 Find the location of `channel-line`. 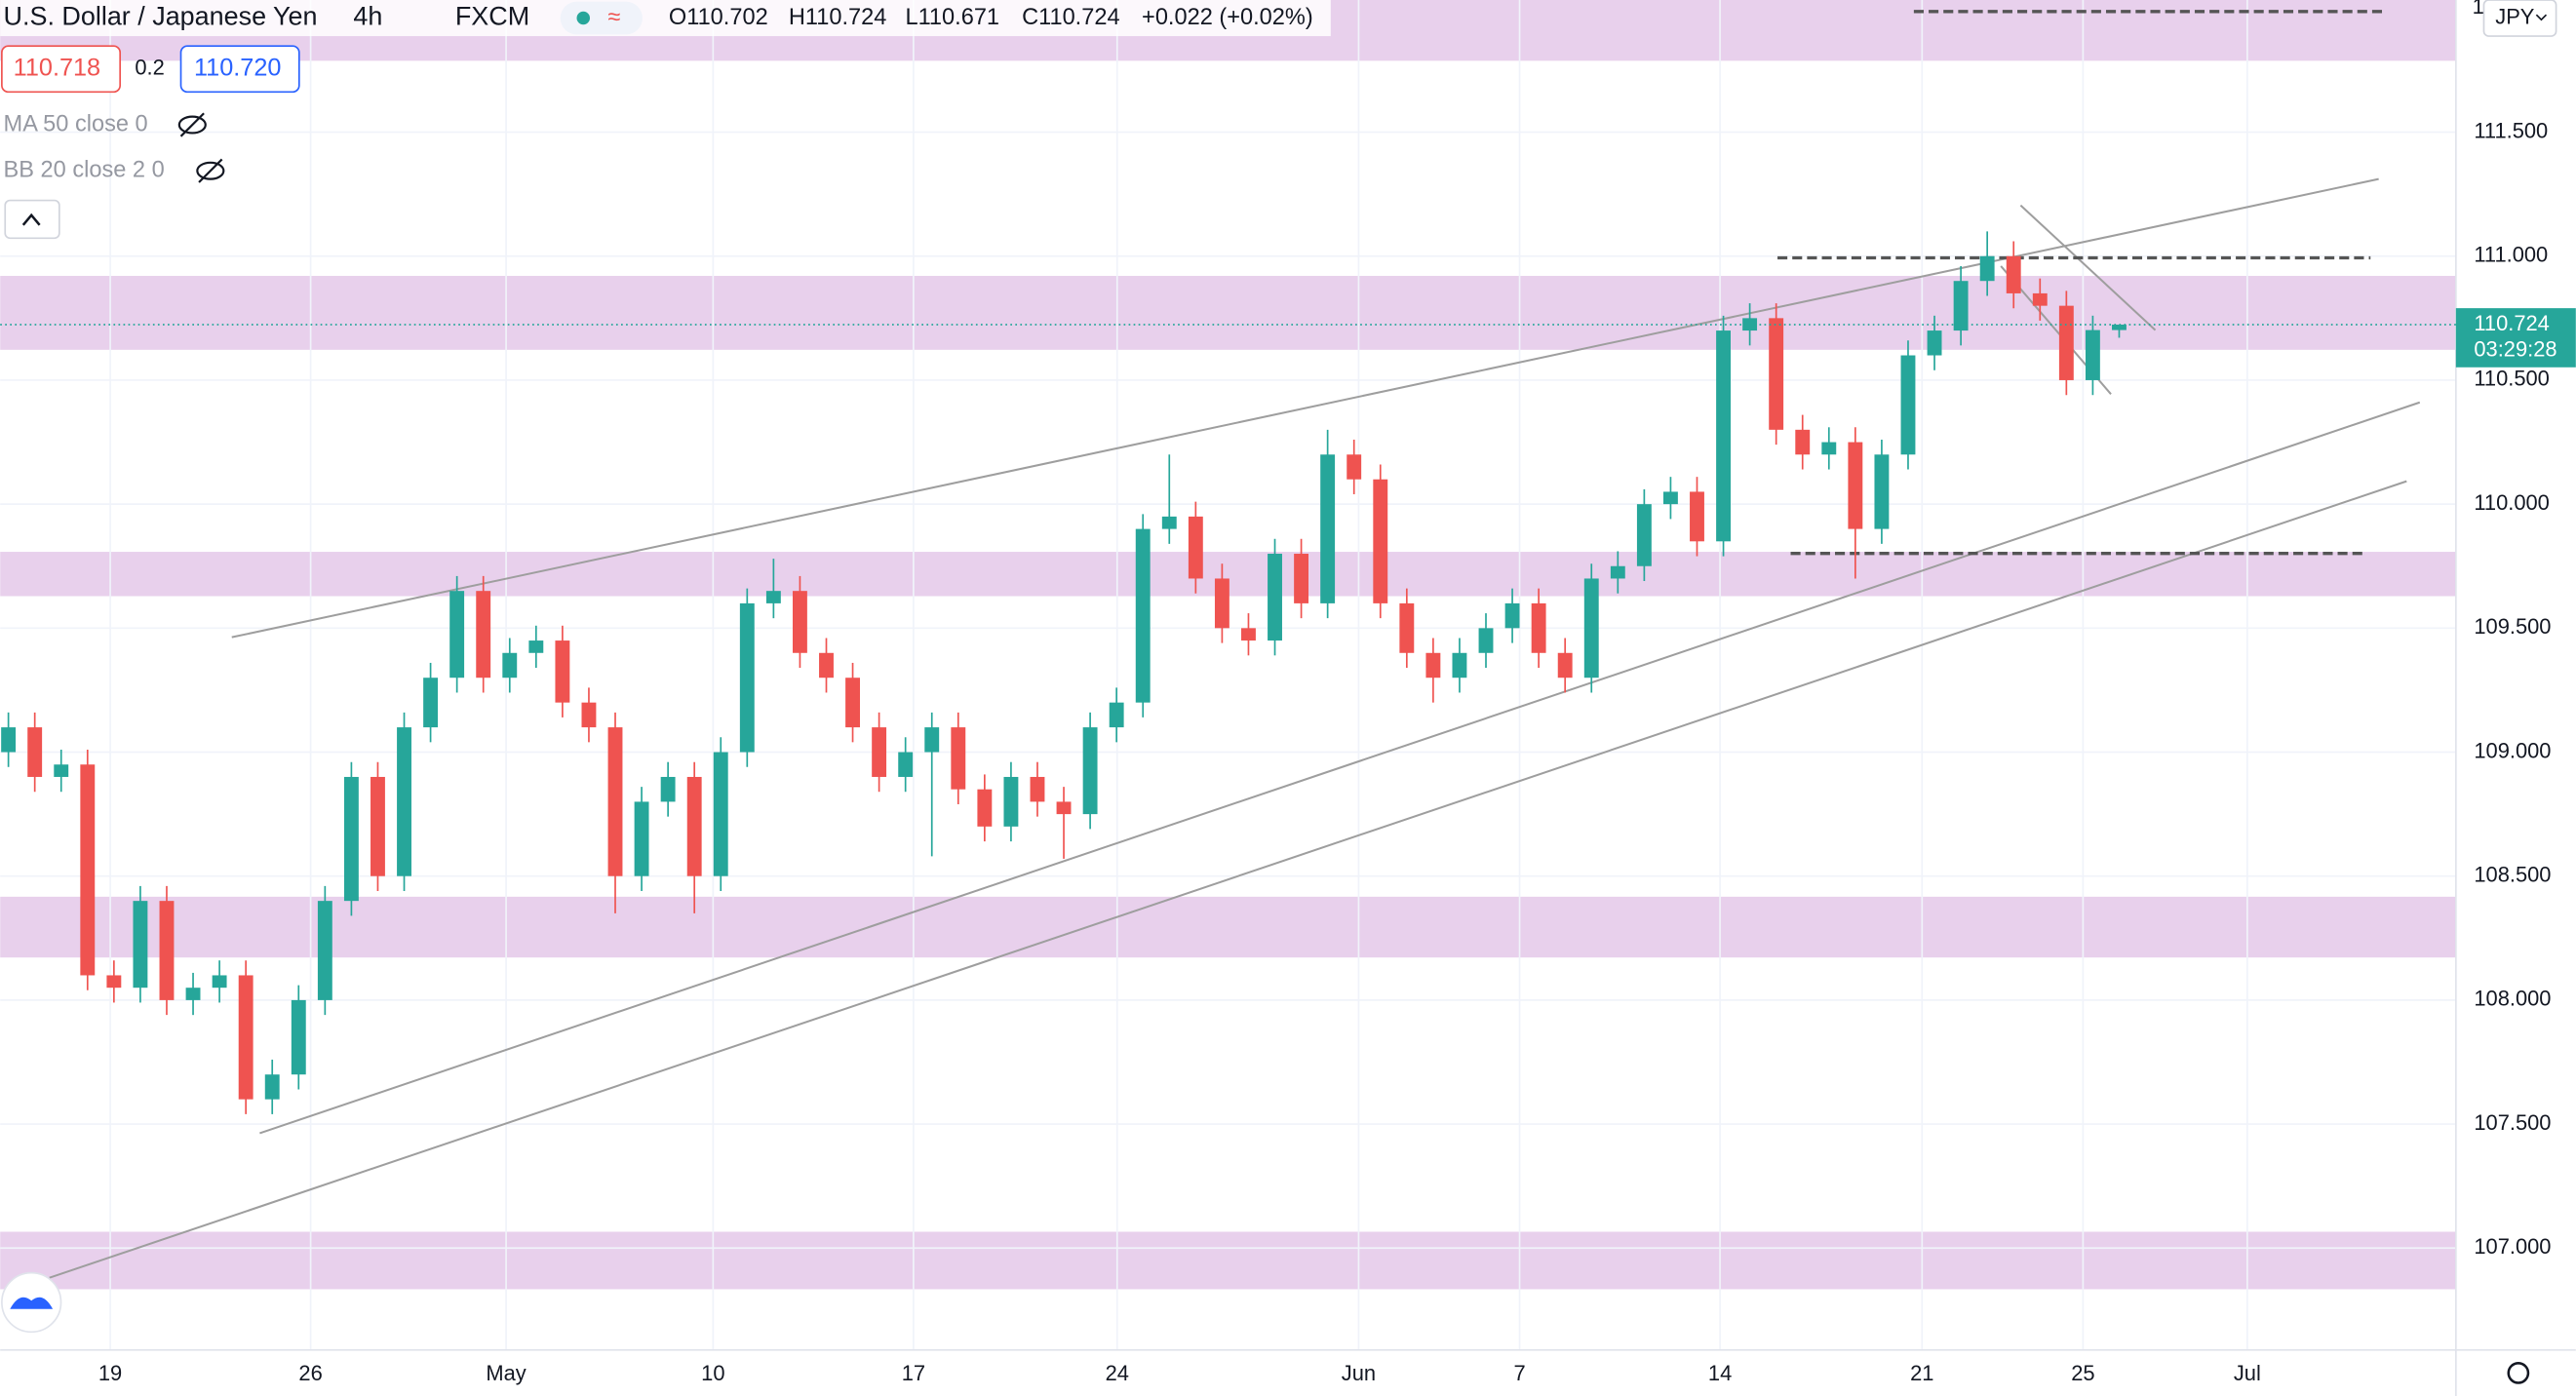

channel-line is located at coordinates (2088, 267).